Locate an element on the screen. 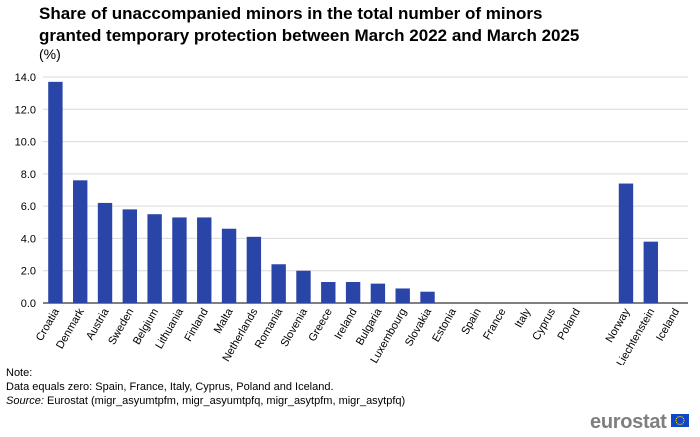 The height and width of the screenshot is (437, 700). x-tick-label: Poland is located at coordinates (569, 325).